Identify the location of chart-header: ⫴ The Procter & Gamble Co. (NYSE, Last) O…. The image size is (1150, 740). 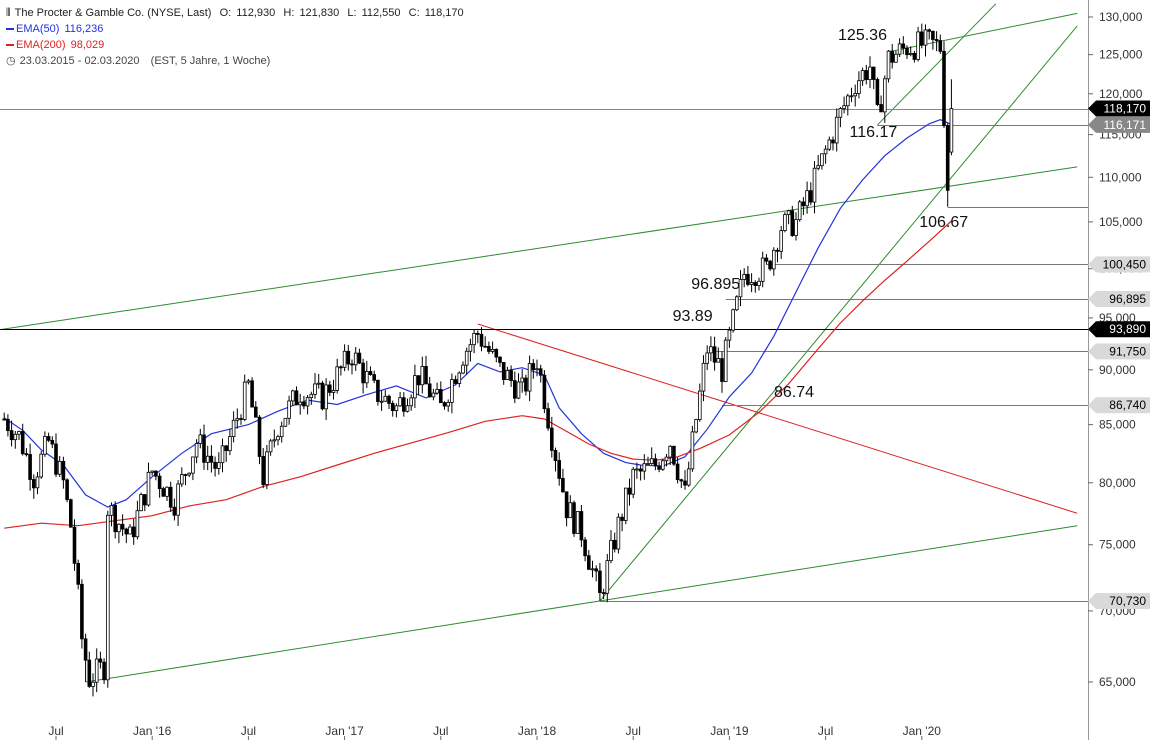
(235, 13).